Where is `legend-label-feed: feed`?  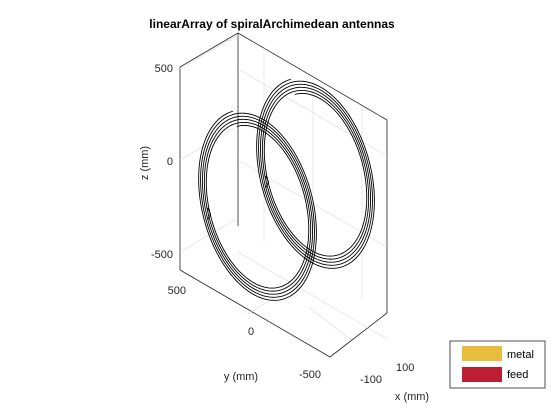
legend-label-feed: feed is located at coordinates (517, 375).